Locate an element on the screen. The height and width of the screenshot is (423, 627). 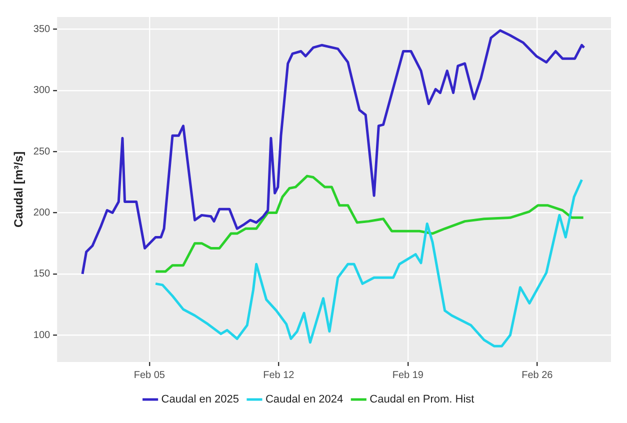
x-tick-label: Feb 05 is located at coordinates (150, 375).